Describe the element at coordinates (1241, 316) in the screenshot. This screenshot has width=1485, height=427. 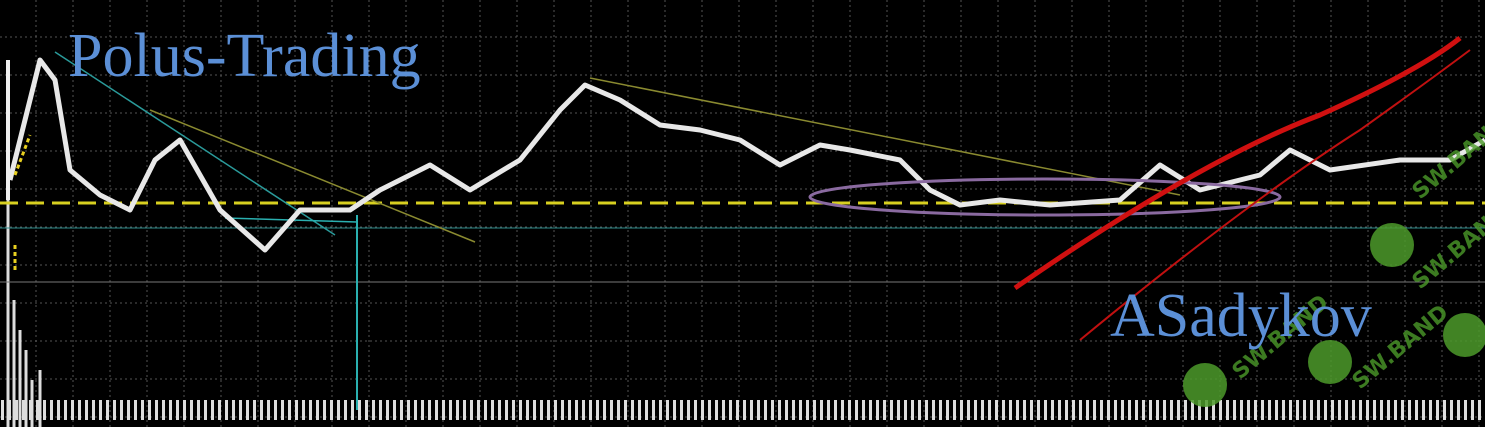
I see `author-name: ASadykov` at that location.